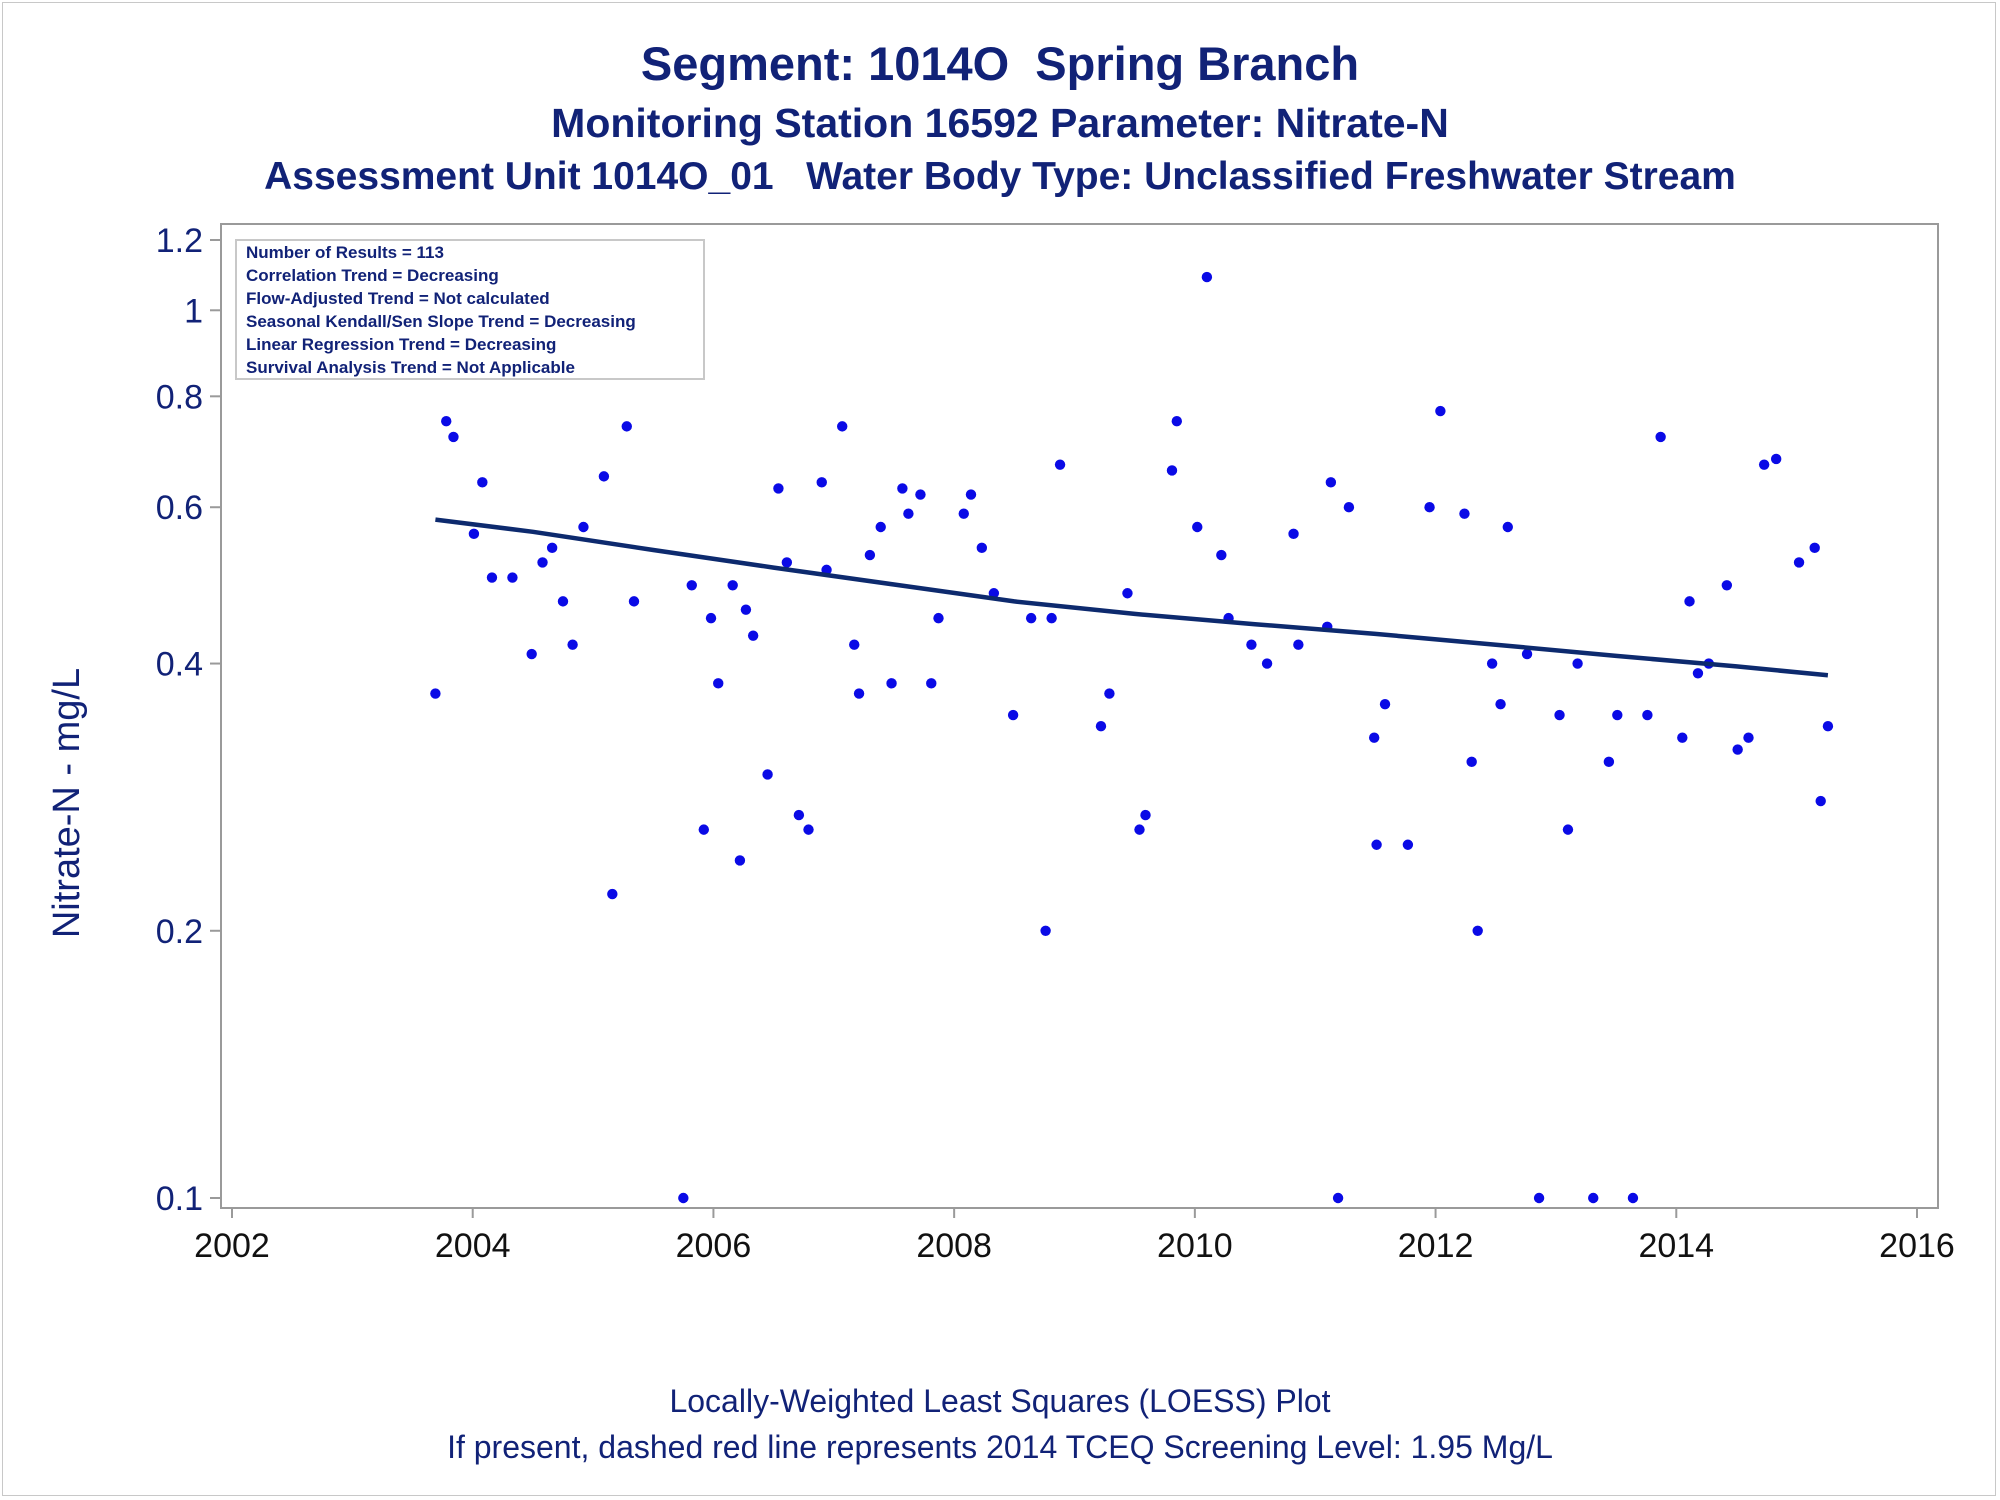 The width and height of the screenshot is (2000, 1500). Describe the element at coordinates (714, 1246) in the screenshot. I see `x-tick-label: 2006` at that location.